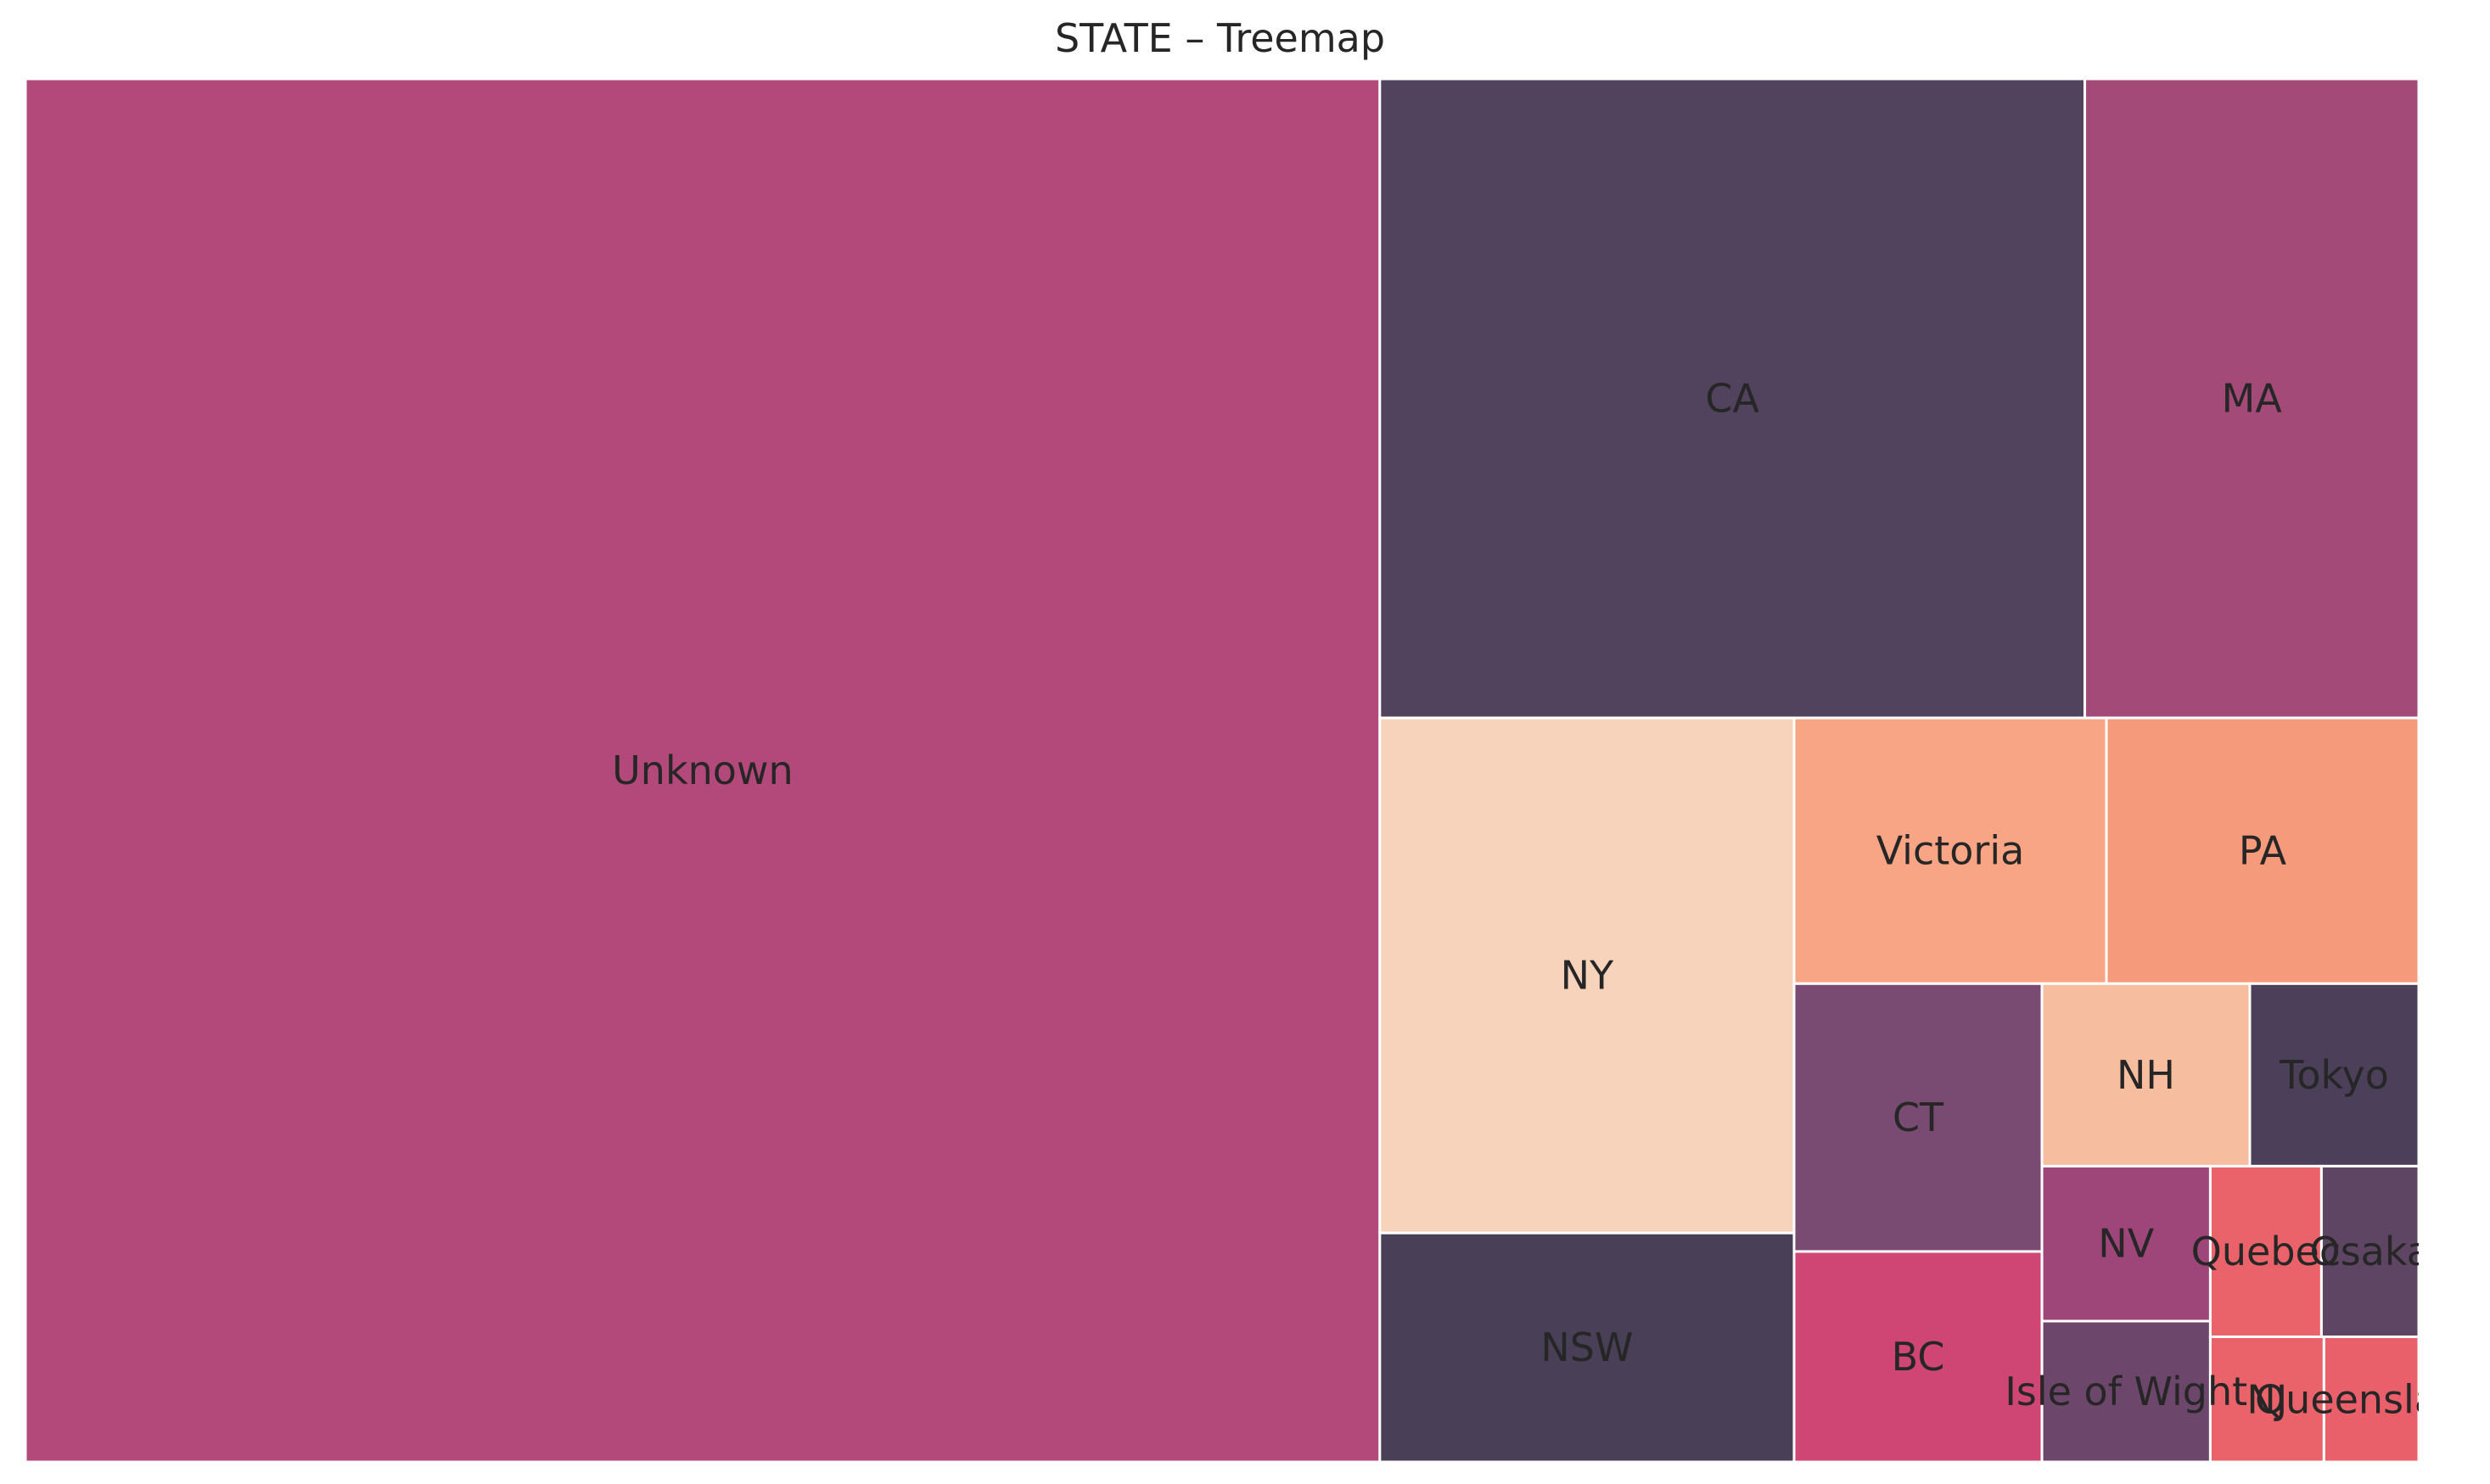  I want to click on tile-label-ct: CT, so click(1918, 1118).